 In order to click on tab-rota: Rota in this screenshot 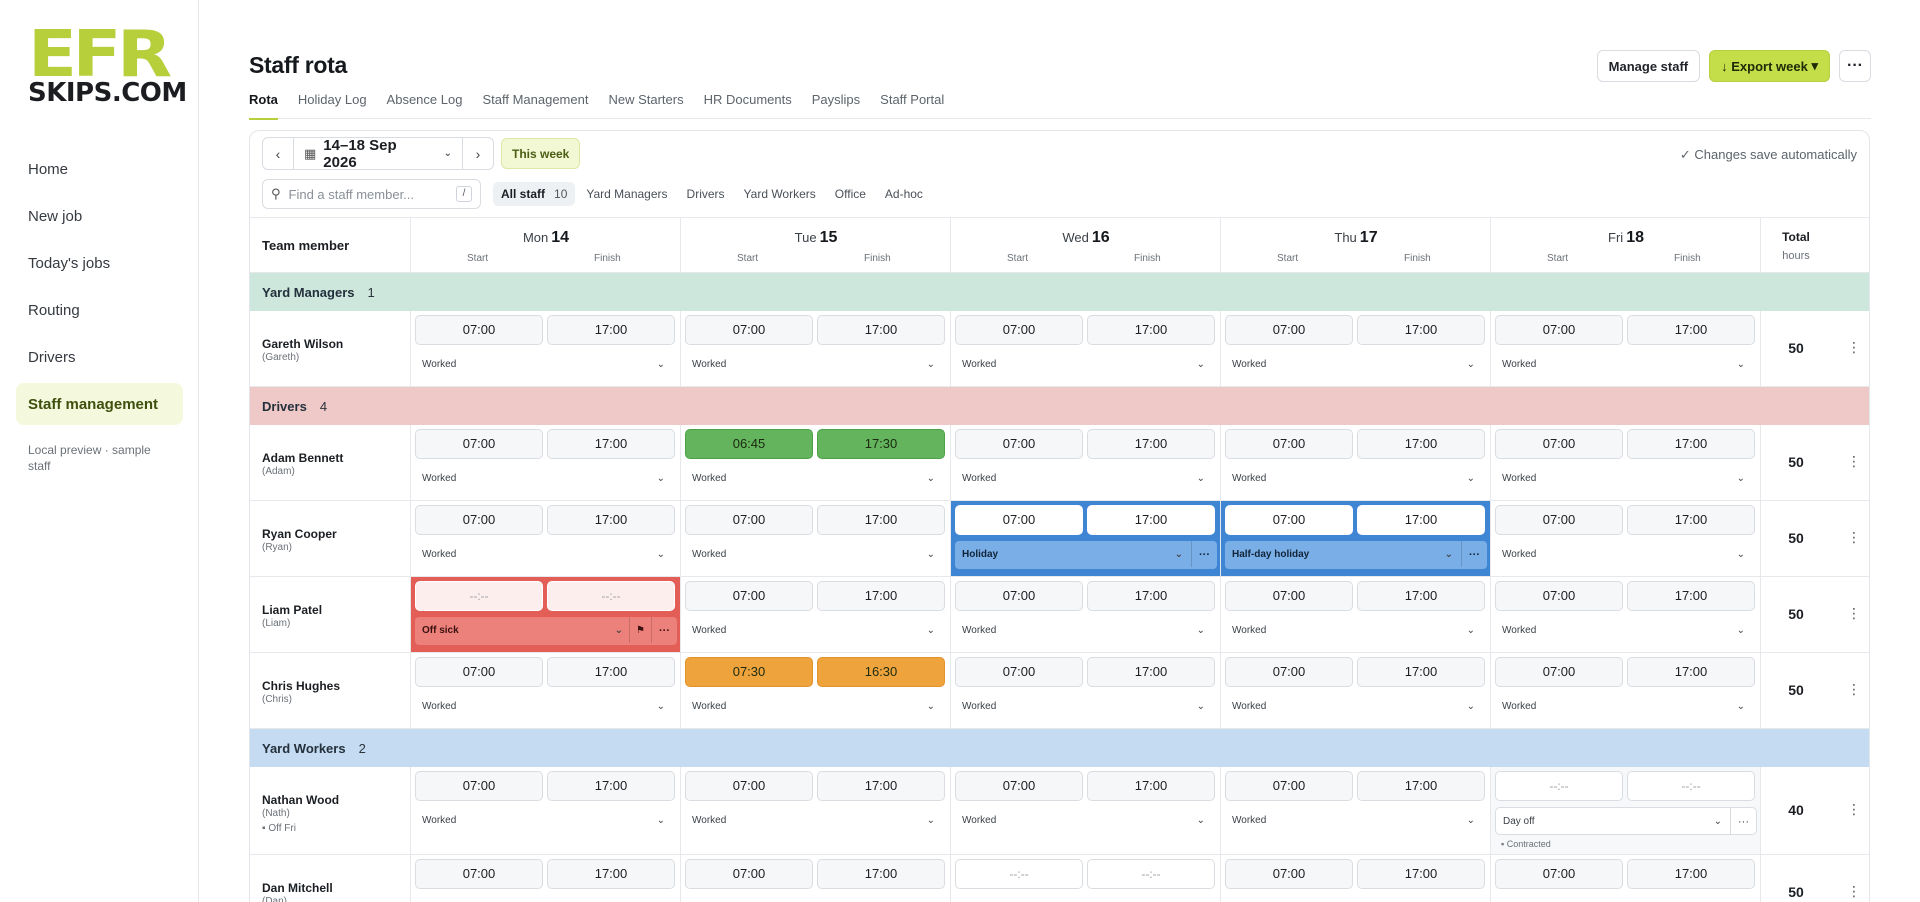, I will do `click(263, 106)`.